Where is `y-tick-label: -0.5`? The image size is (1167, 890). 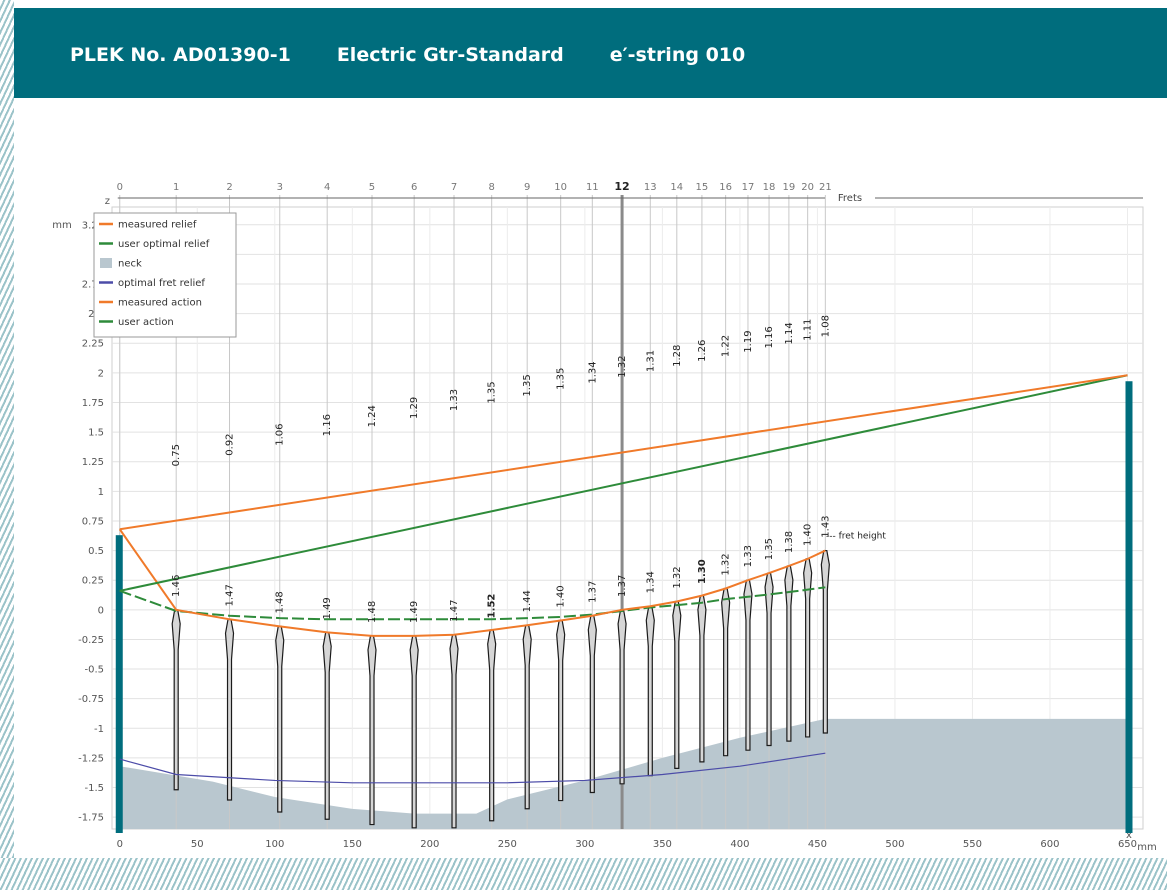 y-tick-label: -0.5 is located at coordinates (94, 670).